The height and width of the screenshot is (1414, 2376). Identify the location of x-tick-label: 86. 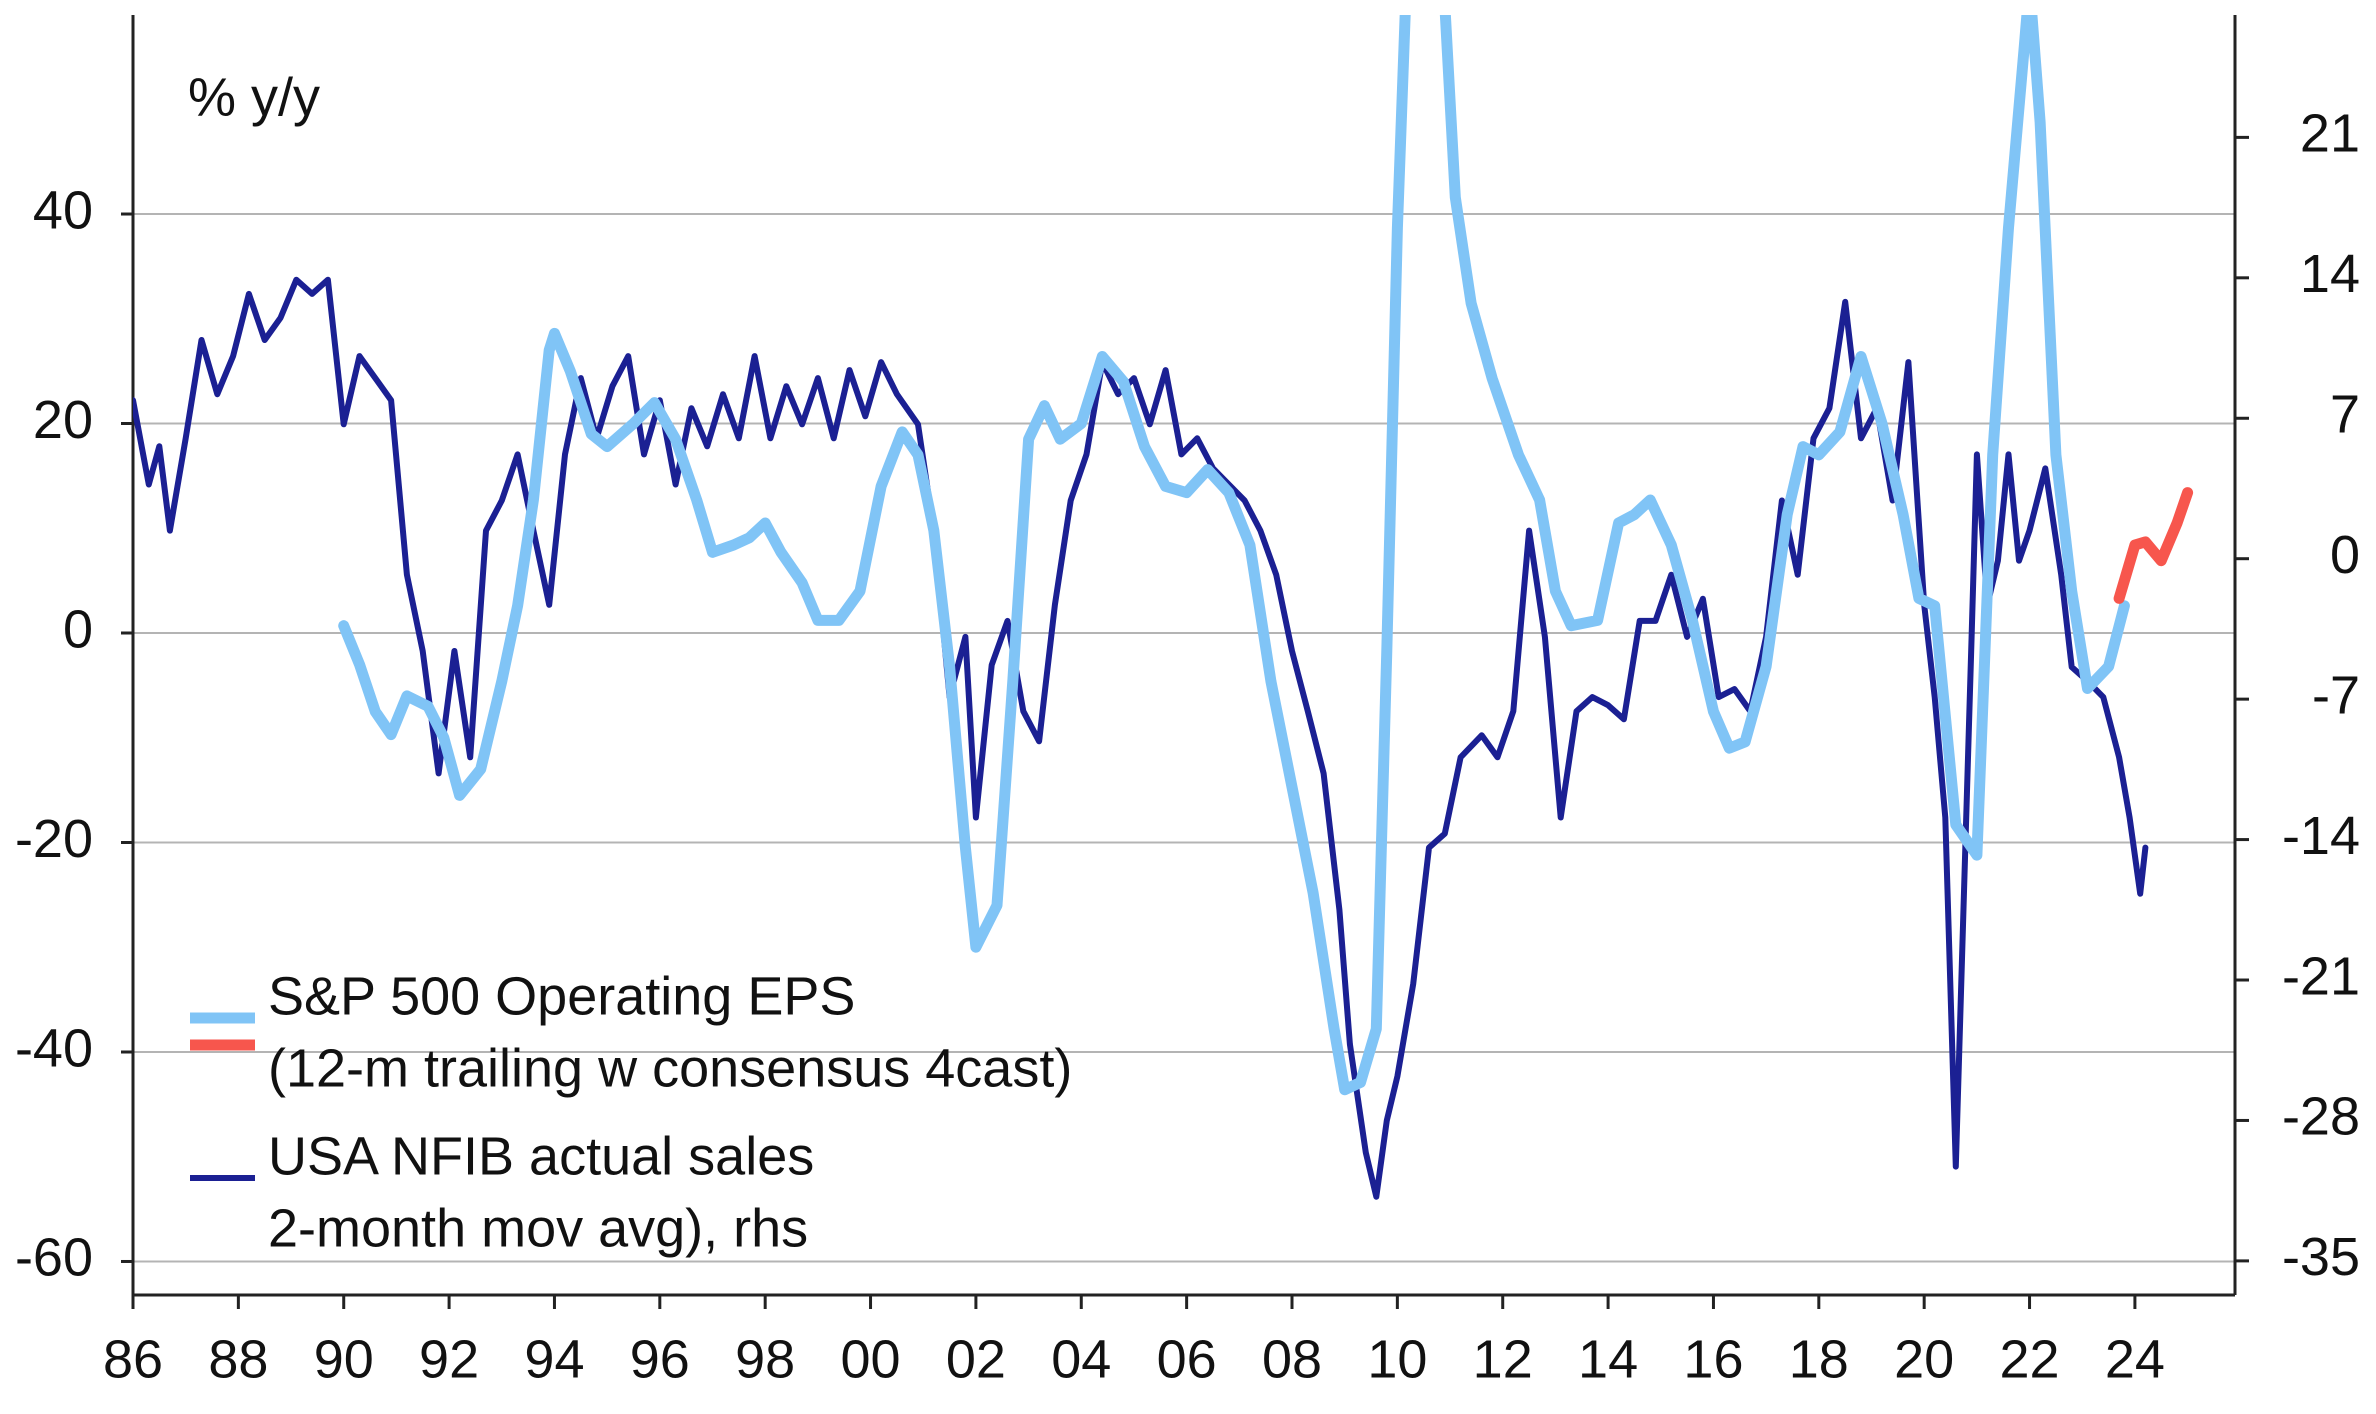
(133, 1359).